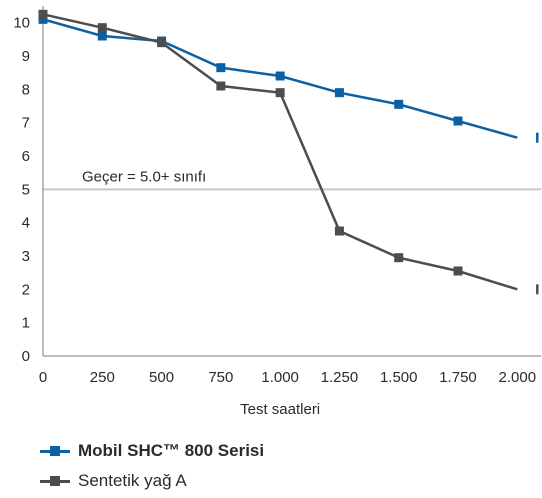  Describe the element at coordinates (21, 23) in the screenshot. I see `y-tick-label: 10` at that location.